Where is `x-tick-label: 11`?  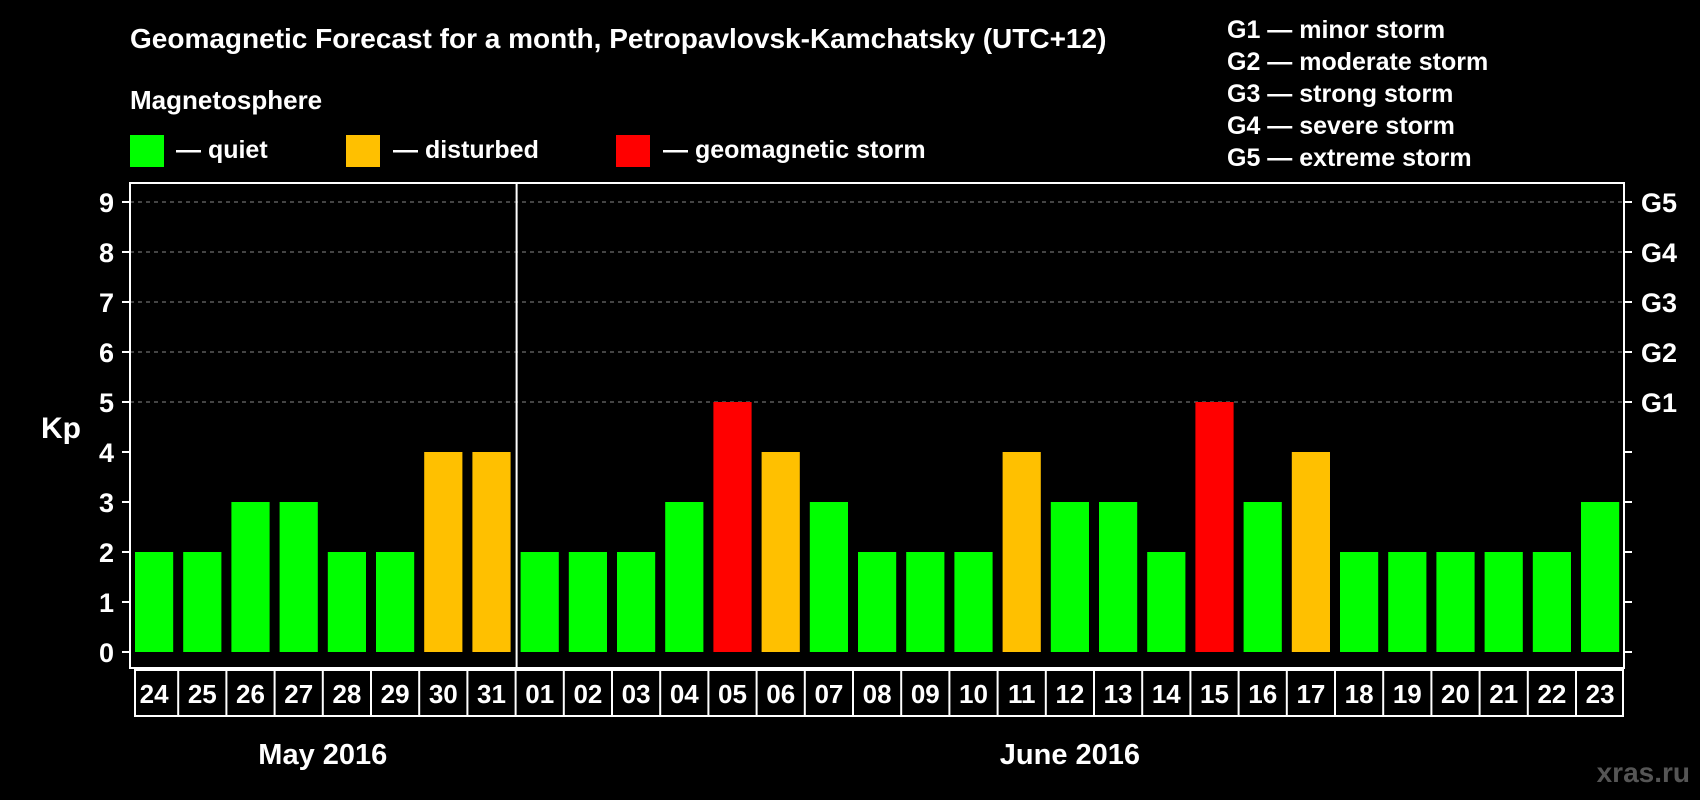 x-tick-label: 11 is located at coordinates (1022, 694).